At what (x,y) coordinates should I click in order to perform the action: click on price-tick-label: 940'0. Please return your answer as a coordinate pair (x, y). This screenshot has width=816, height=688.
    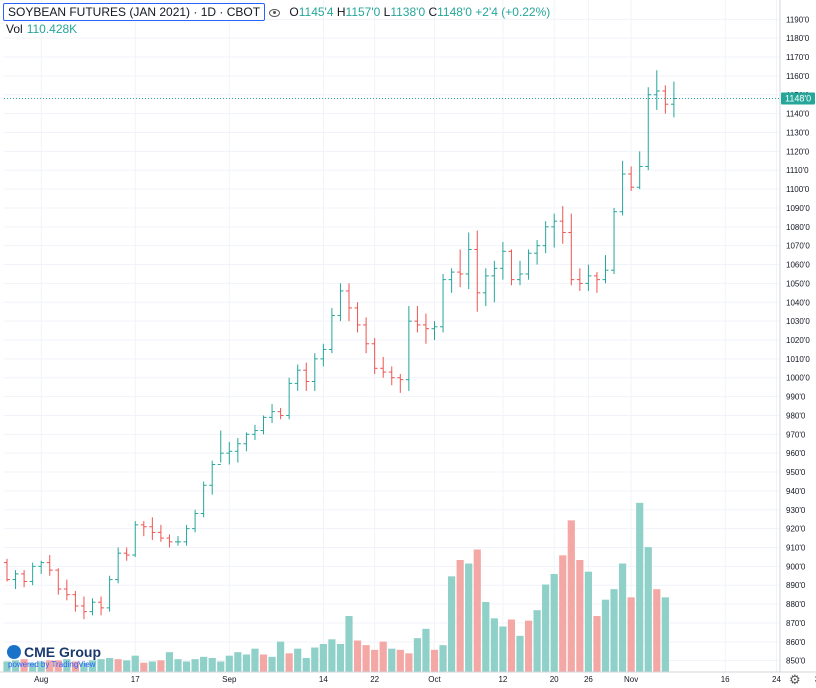
    Looking at the image, I should click on (796, 491).